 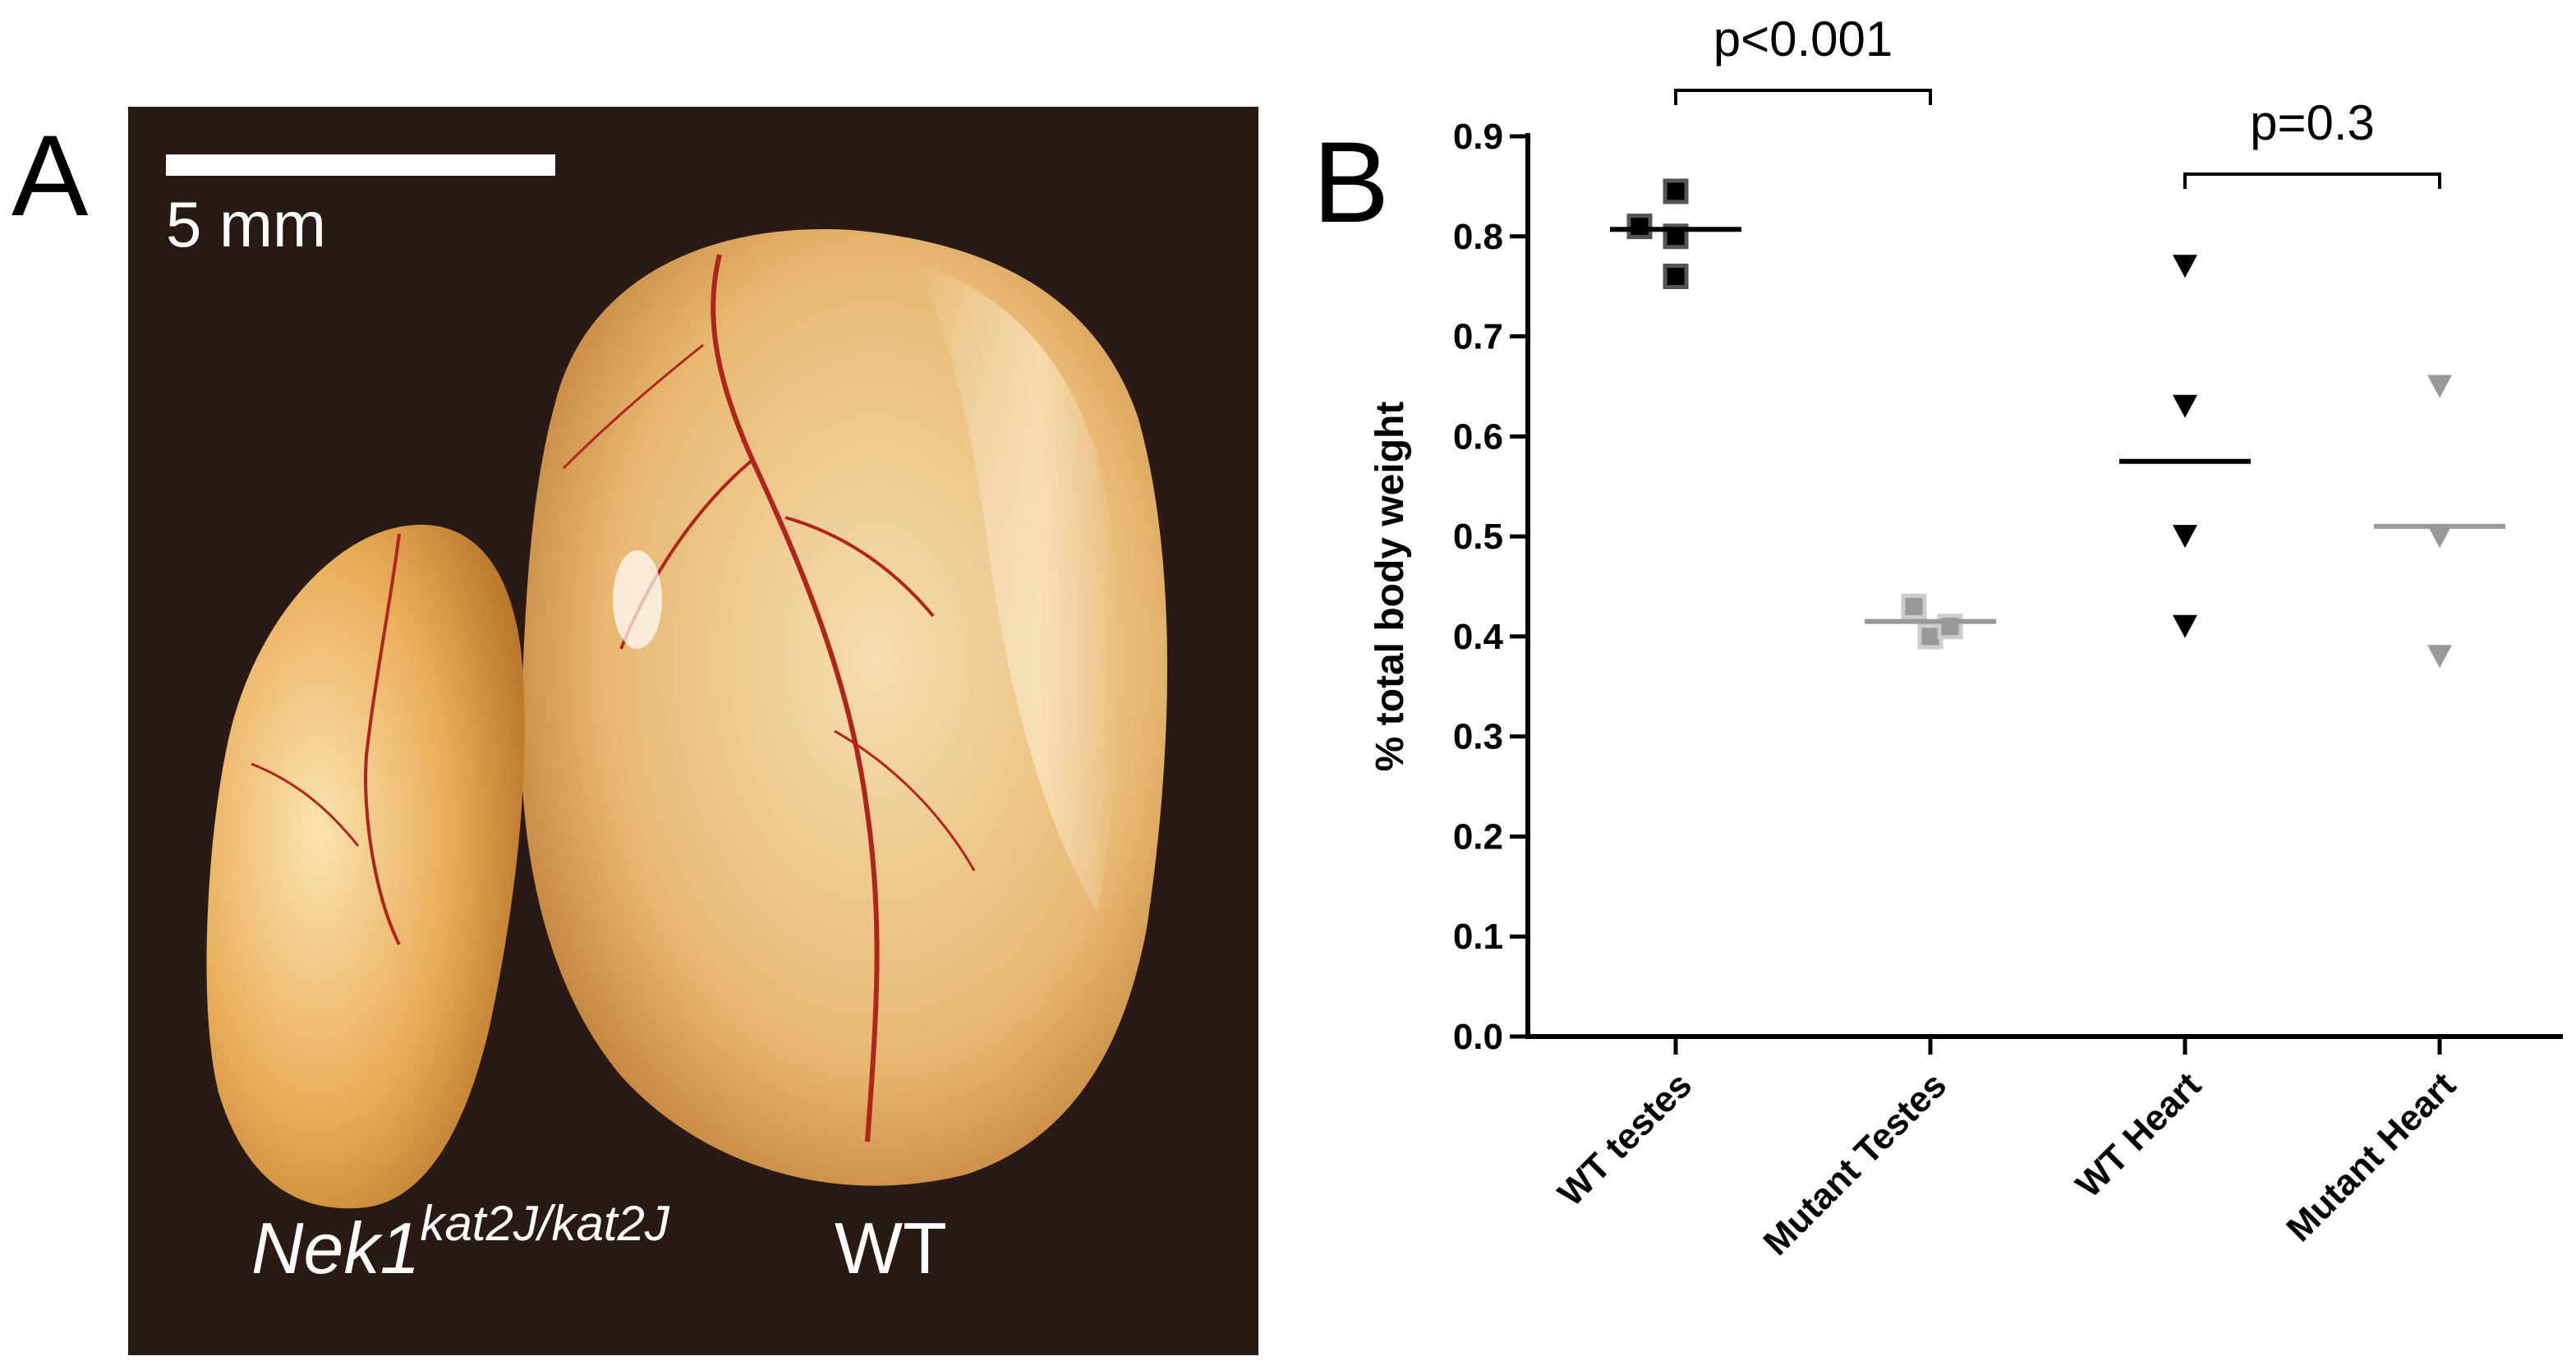 What do you see at coordinates (1478, 337) in the screenshot?
I see `y-tick-label: 0.7` at bounding box center [1478, 337].